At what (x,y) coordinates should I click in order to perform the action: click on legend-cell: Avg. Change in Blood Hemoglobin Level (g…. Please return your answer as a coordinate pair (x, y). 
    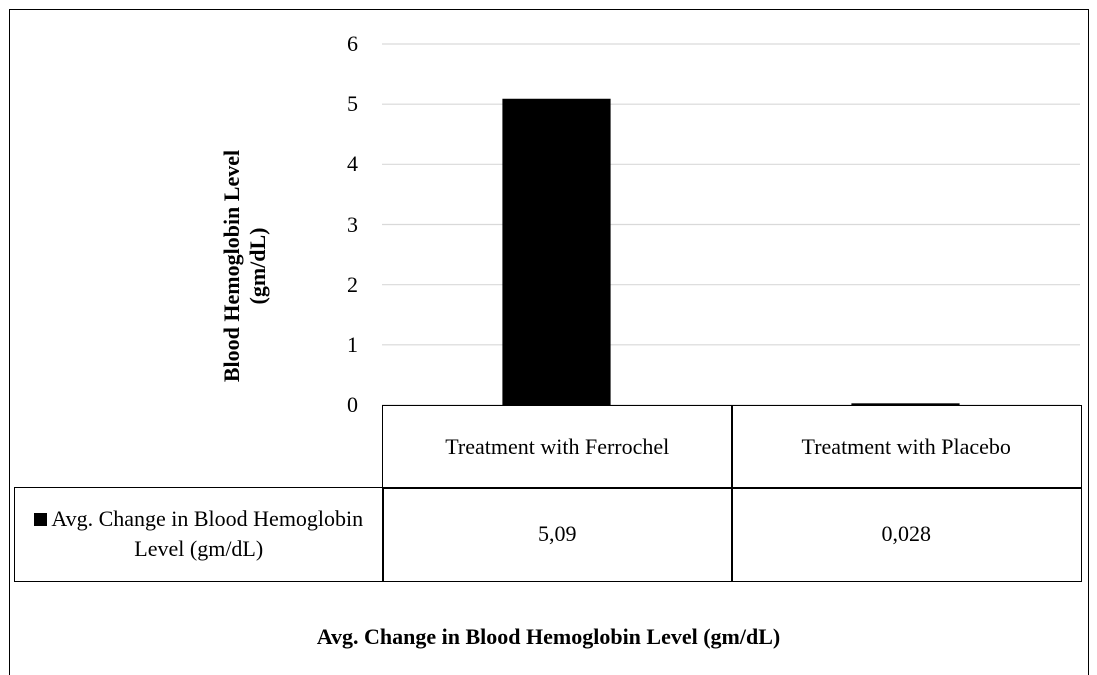
    Looking at the image, I should click on (199, 534).